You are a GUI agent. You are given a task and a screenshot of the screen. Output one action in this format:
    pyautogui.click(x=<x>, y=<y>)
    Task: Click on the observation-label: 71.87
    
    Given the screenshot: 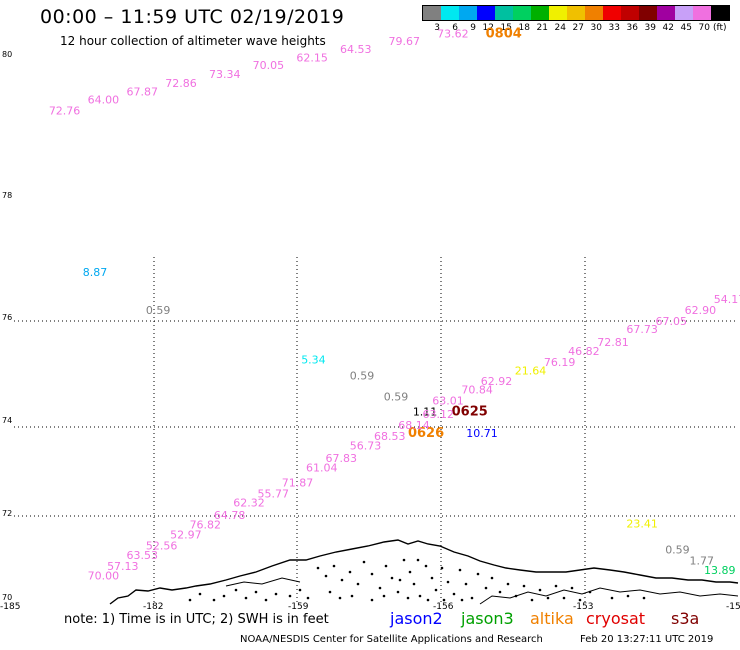 What is the action you would take?
    pyautogui.click(x=298, y=482)
    